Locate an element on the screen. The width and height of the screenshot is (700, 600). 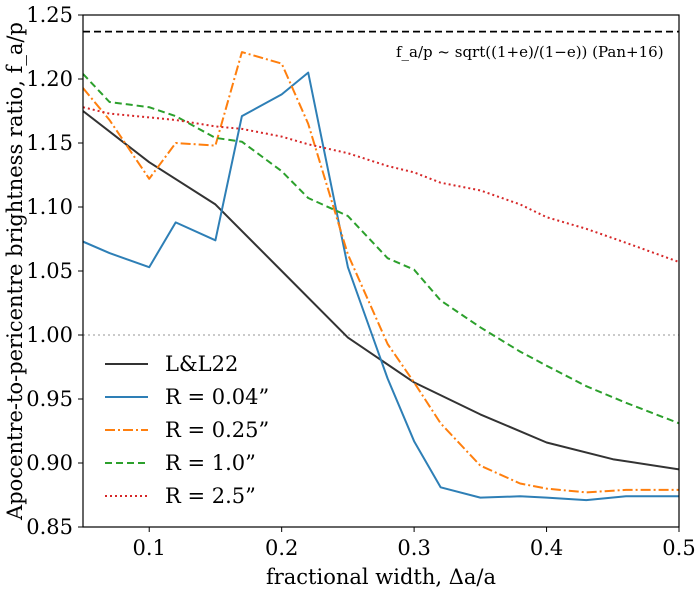
y-tick-label-2: 0.95 is located at coordinates (49, 399).